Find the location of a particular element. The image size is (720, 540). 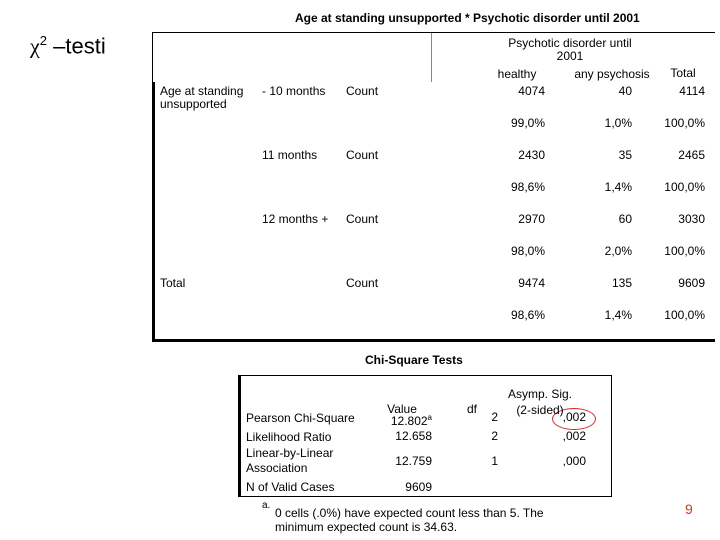

percent-cell: 99,0% is located at coordinates (527, 123).